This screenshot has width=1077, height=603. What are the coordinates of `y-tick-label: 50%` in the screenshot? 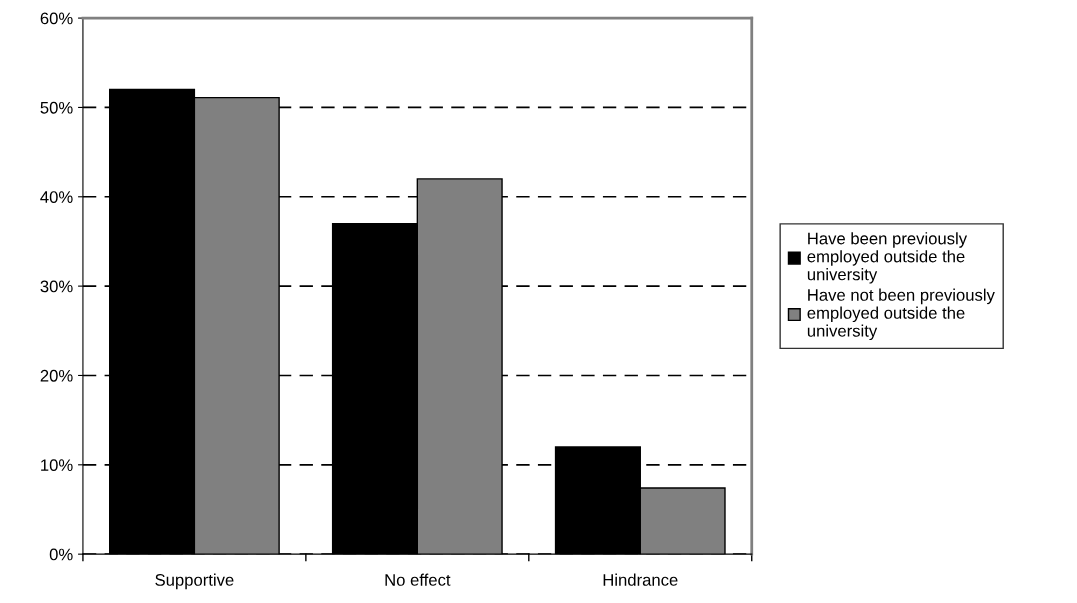 It's located at (56, 107).